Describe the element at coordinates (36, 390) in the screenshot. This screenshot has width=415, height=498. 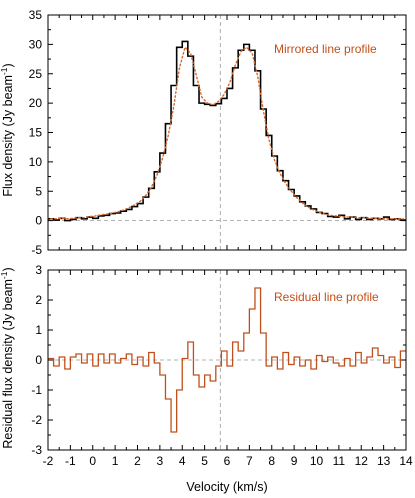
I see `y-tick-label: -1` at that location.